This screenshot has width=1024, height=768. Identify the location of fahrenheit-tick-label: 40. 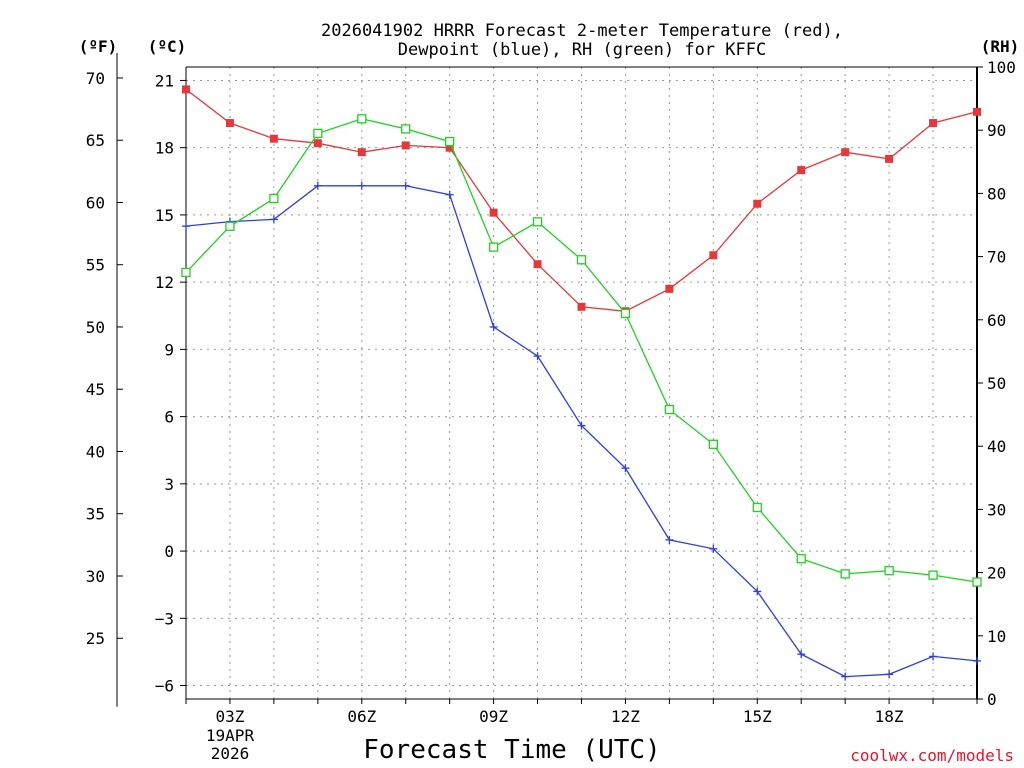
(95, 451).